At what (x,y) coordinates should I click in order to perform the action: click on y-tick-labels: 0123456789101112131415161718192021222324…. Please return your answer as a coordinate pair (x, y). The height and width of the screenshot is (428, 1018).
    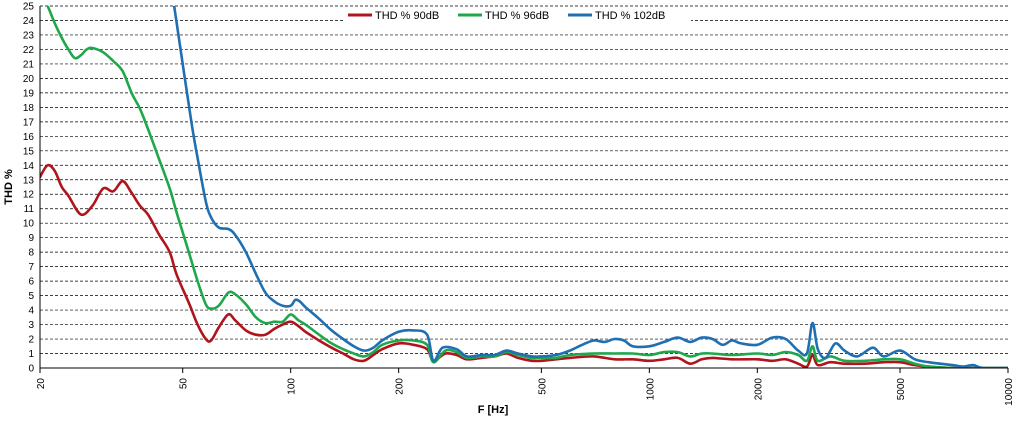
    Looking at the image, I should click on (29, 188).